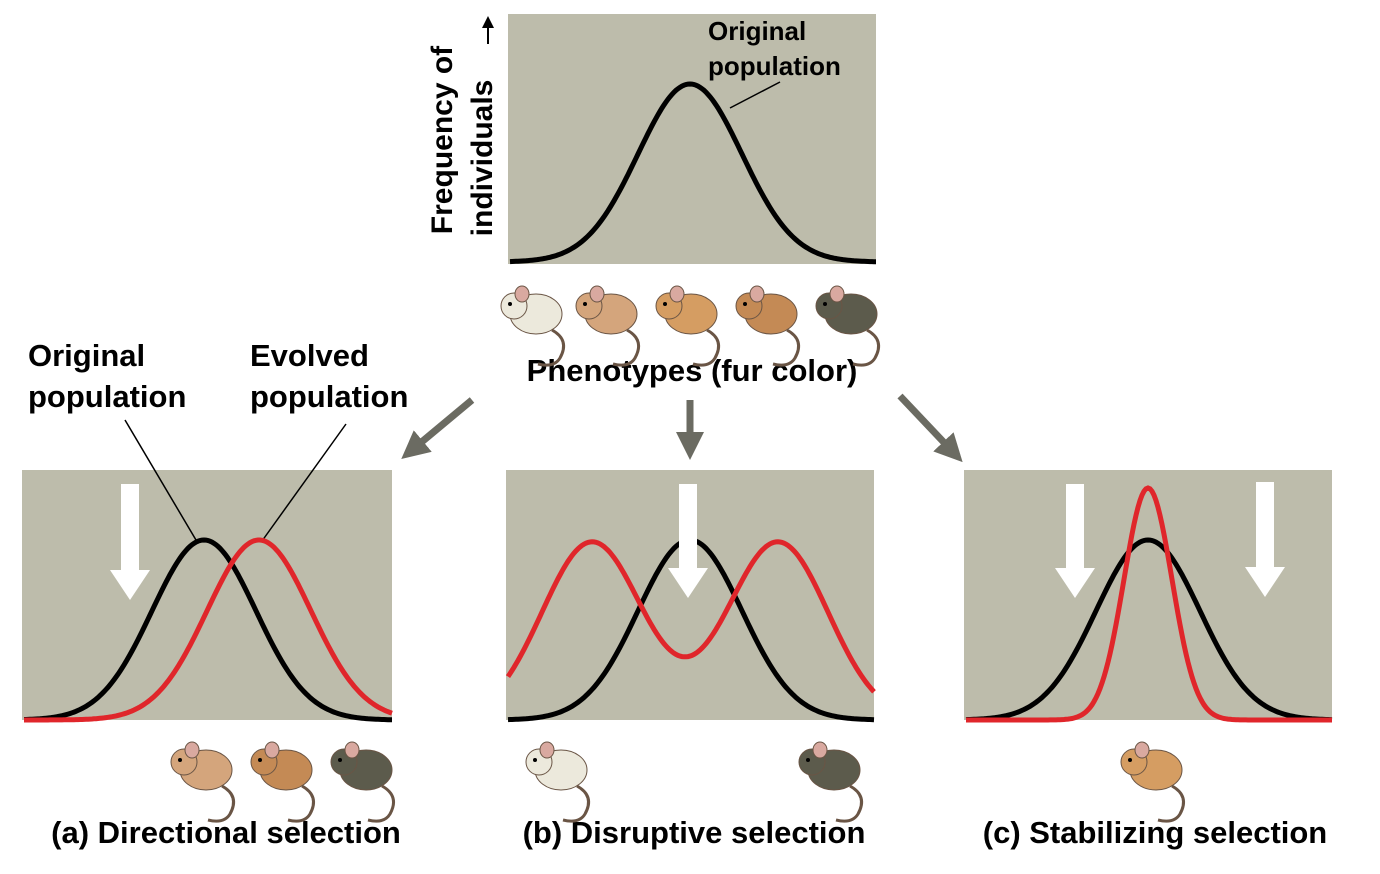 Image resolution: width=1380 pixels, height=874 pixels. What do you see at coordinates (692, 370) in the screenshot?
I see `x-label: Phenotypes (fur color)` at bounding box center [692, 370].